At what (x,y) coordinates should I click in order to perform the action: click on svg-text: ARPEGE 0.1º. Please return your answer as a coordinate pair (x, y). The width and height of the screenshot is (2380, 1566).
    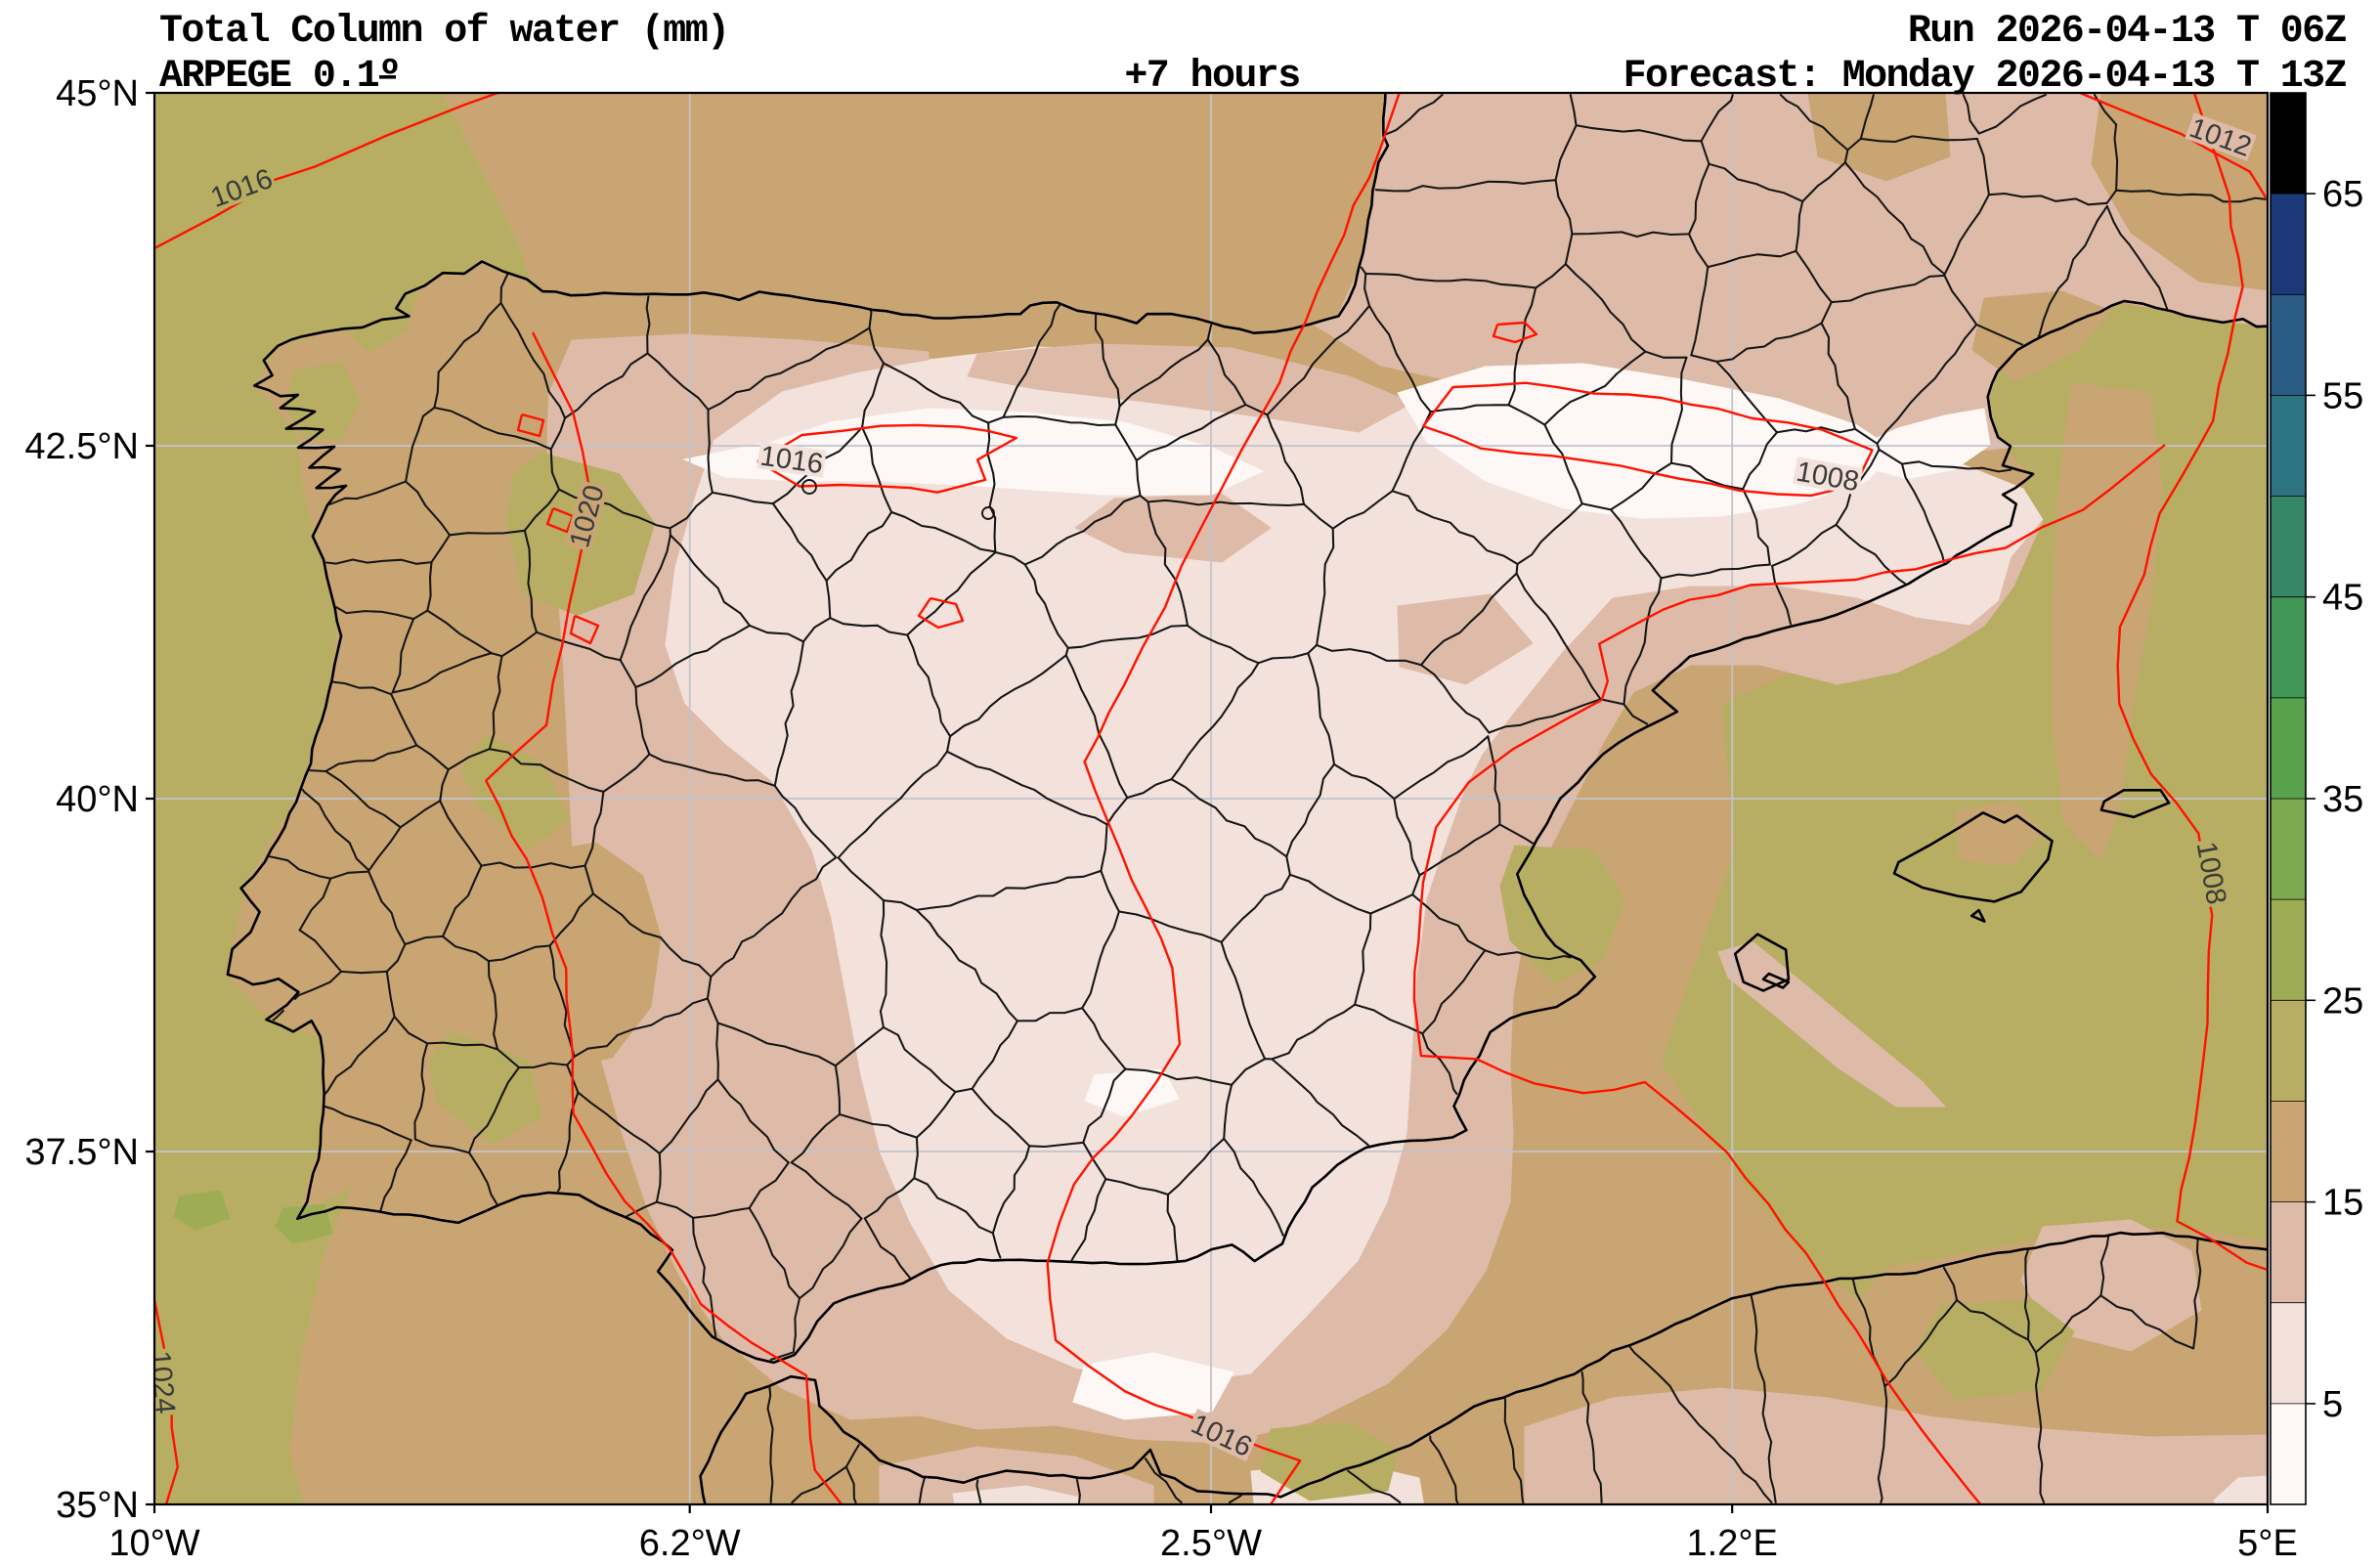
    Looking at the image, I should click on (279, 77).